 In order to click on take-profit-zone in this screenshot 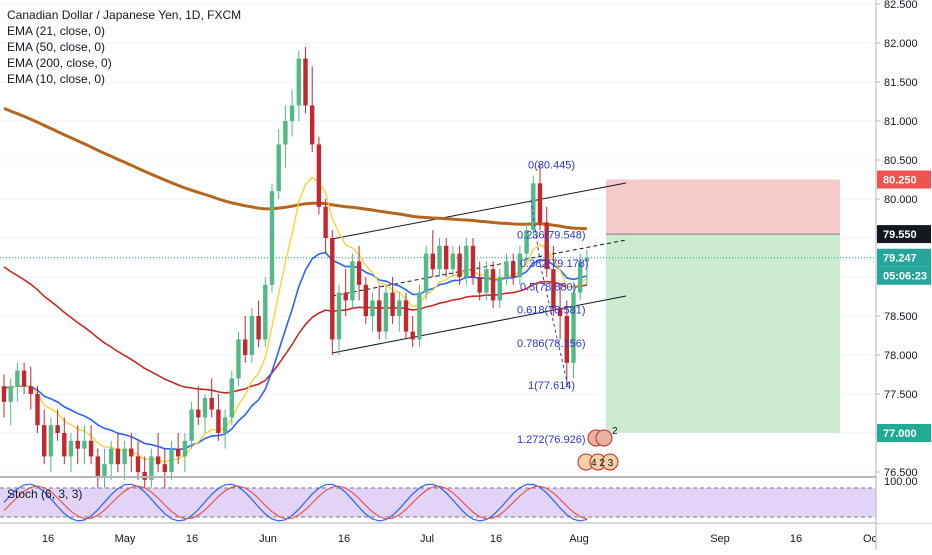, I will do `click(723, 333)`.